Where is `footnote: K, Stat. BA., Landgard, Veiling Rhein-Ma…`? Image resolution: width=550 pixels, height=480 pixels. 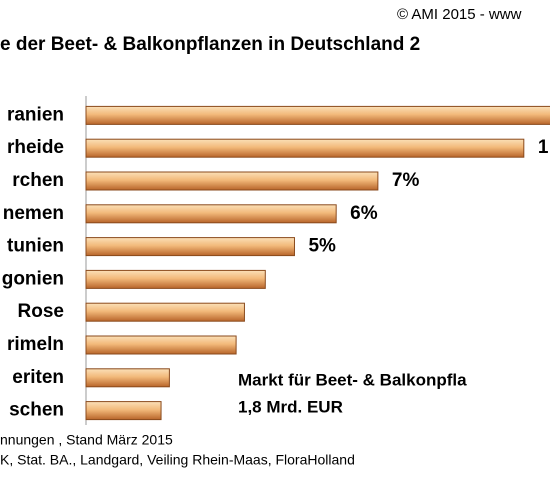 footnote: K, Stat. BA., Landgard, Veiling Rhein-Ma… is located at coordinates (177, 460).